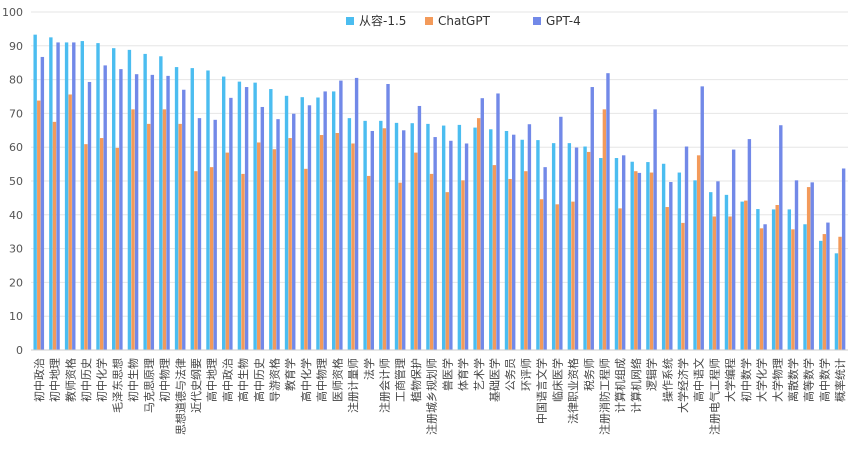 The height and width of the screenshot is (451, 858). What do you see at coordinates (432, 396) in the screenshot?
I see `x-tick-label: 注册城乡规划师` at bounding box center [432, 396].